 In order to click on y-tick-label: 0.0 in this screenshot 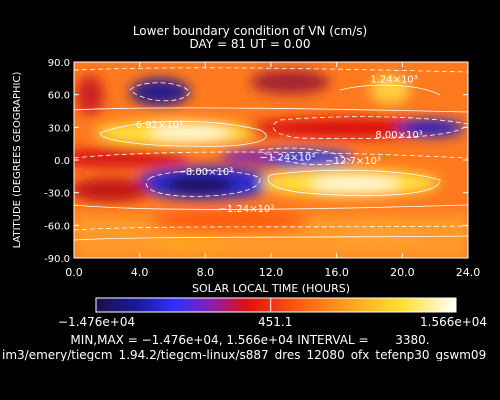, I will do `click(62, 161)`.